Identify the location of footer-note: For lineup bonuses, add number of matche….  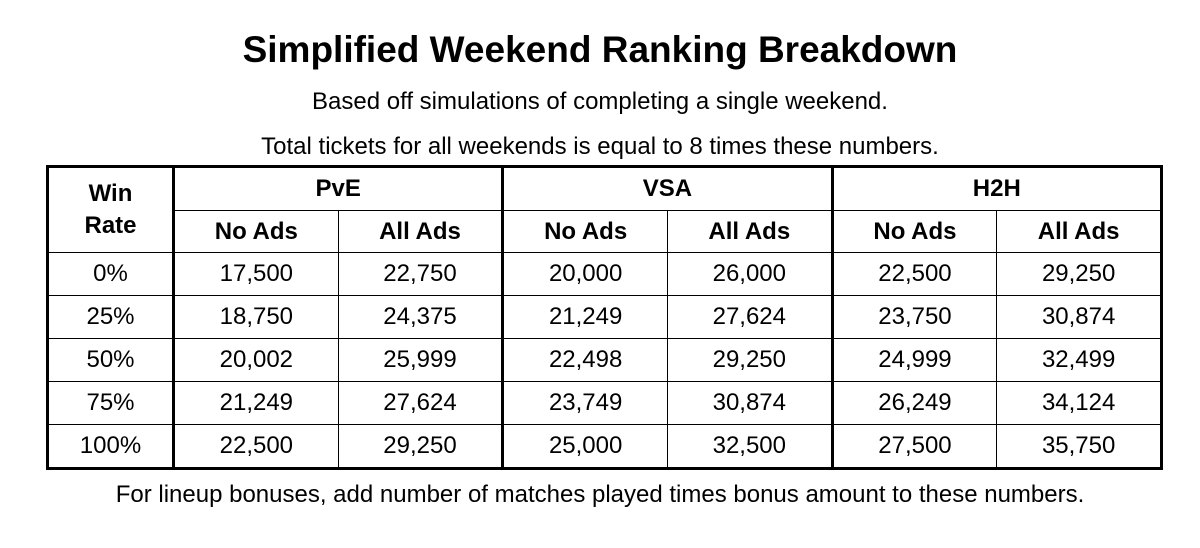
(600, 494).